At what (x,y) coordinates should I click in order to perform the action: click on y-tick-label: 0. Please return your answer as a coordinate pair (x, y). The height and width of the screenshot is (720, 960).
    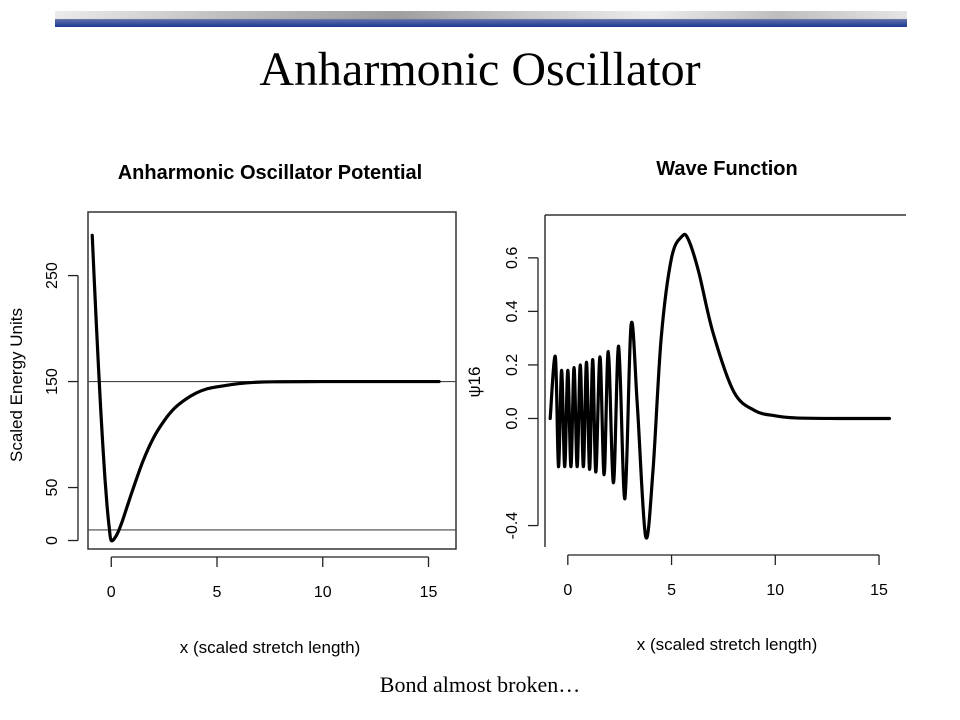
    Looking at the image, I should click on (52, 540).